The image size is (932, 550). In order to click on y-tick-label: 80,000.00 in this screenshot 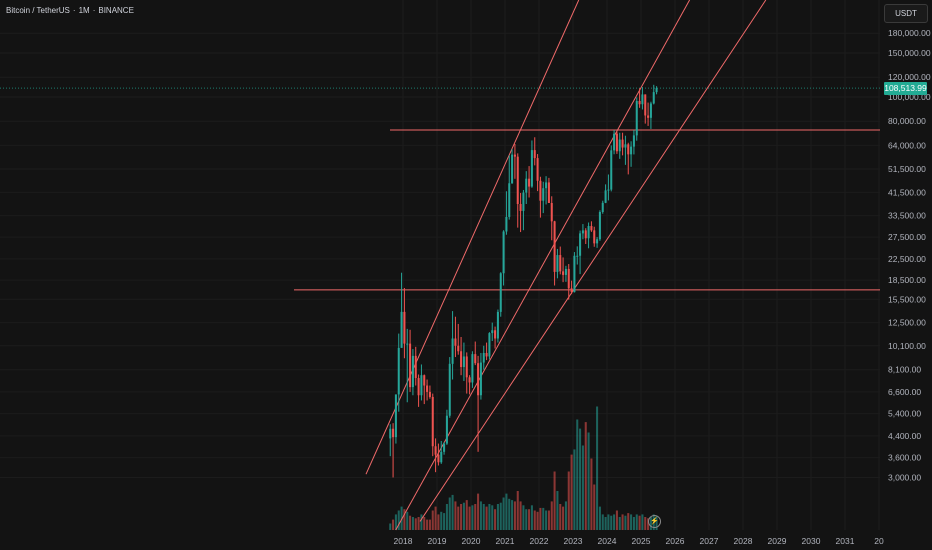, I will do `click(907, 121)`.